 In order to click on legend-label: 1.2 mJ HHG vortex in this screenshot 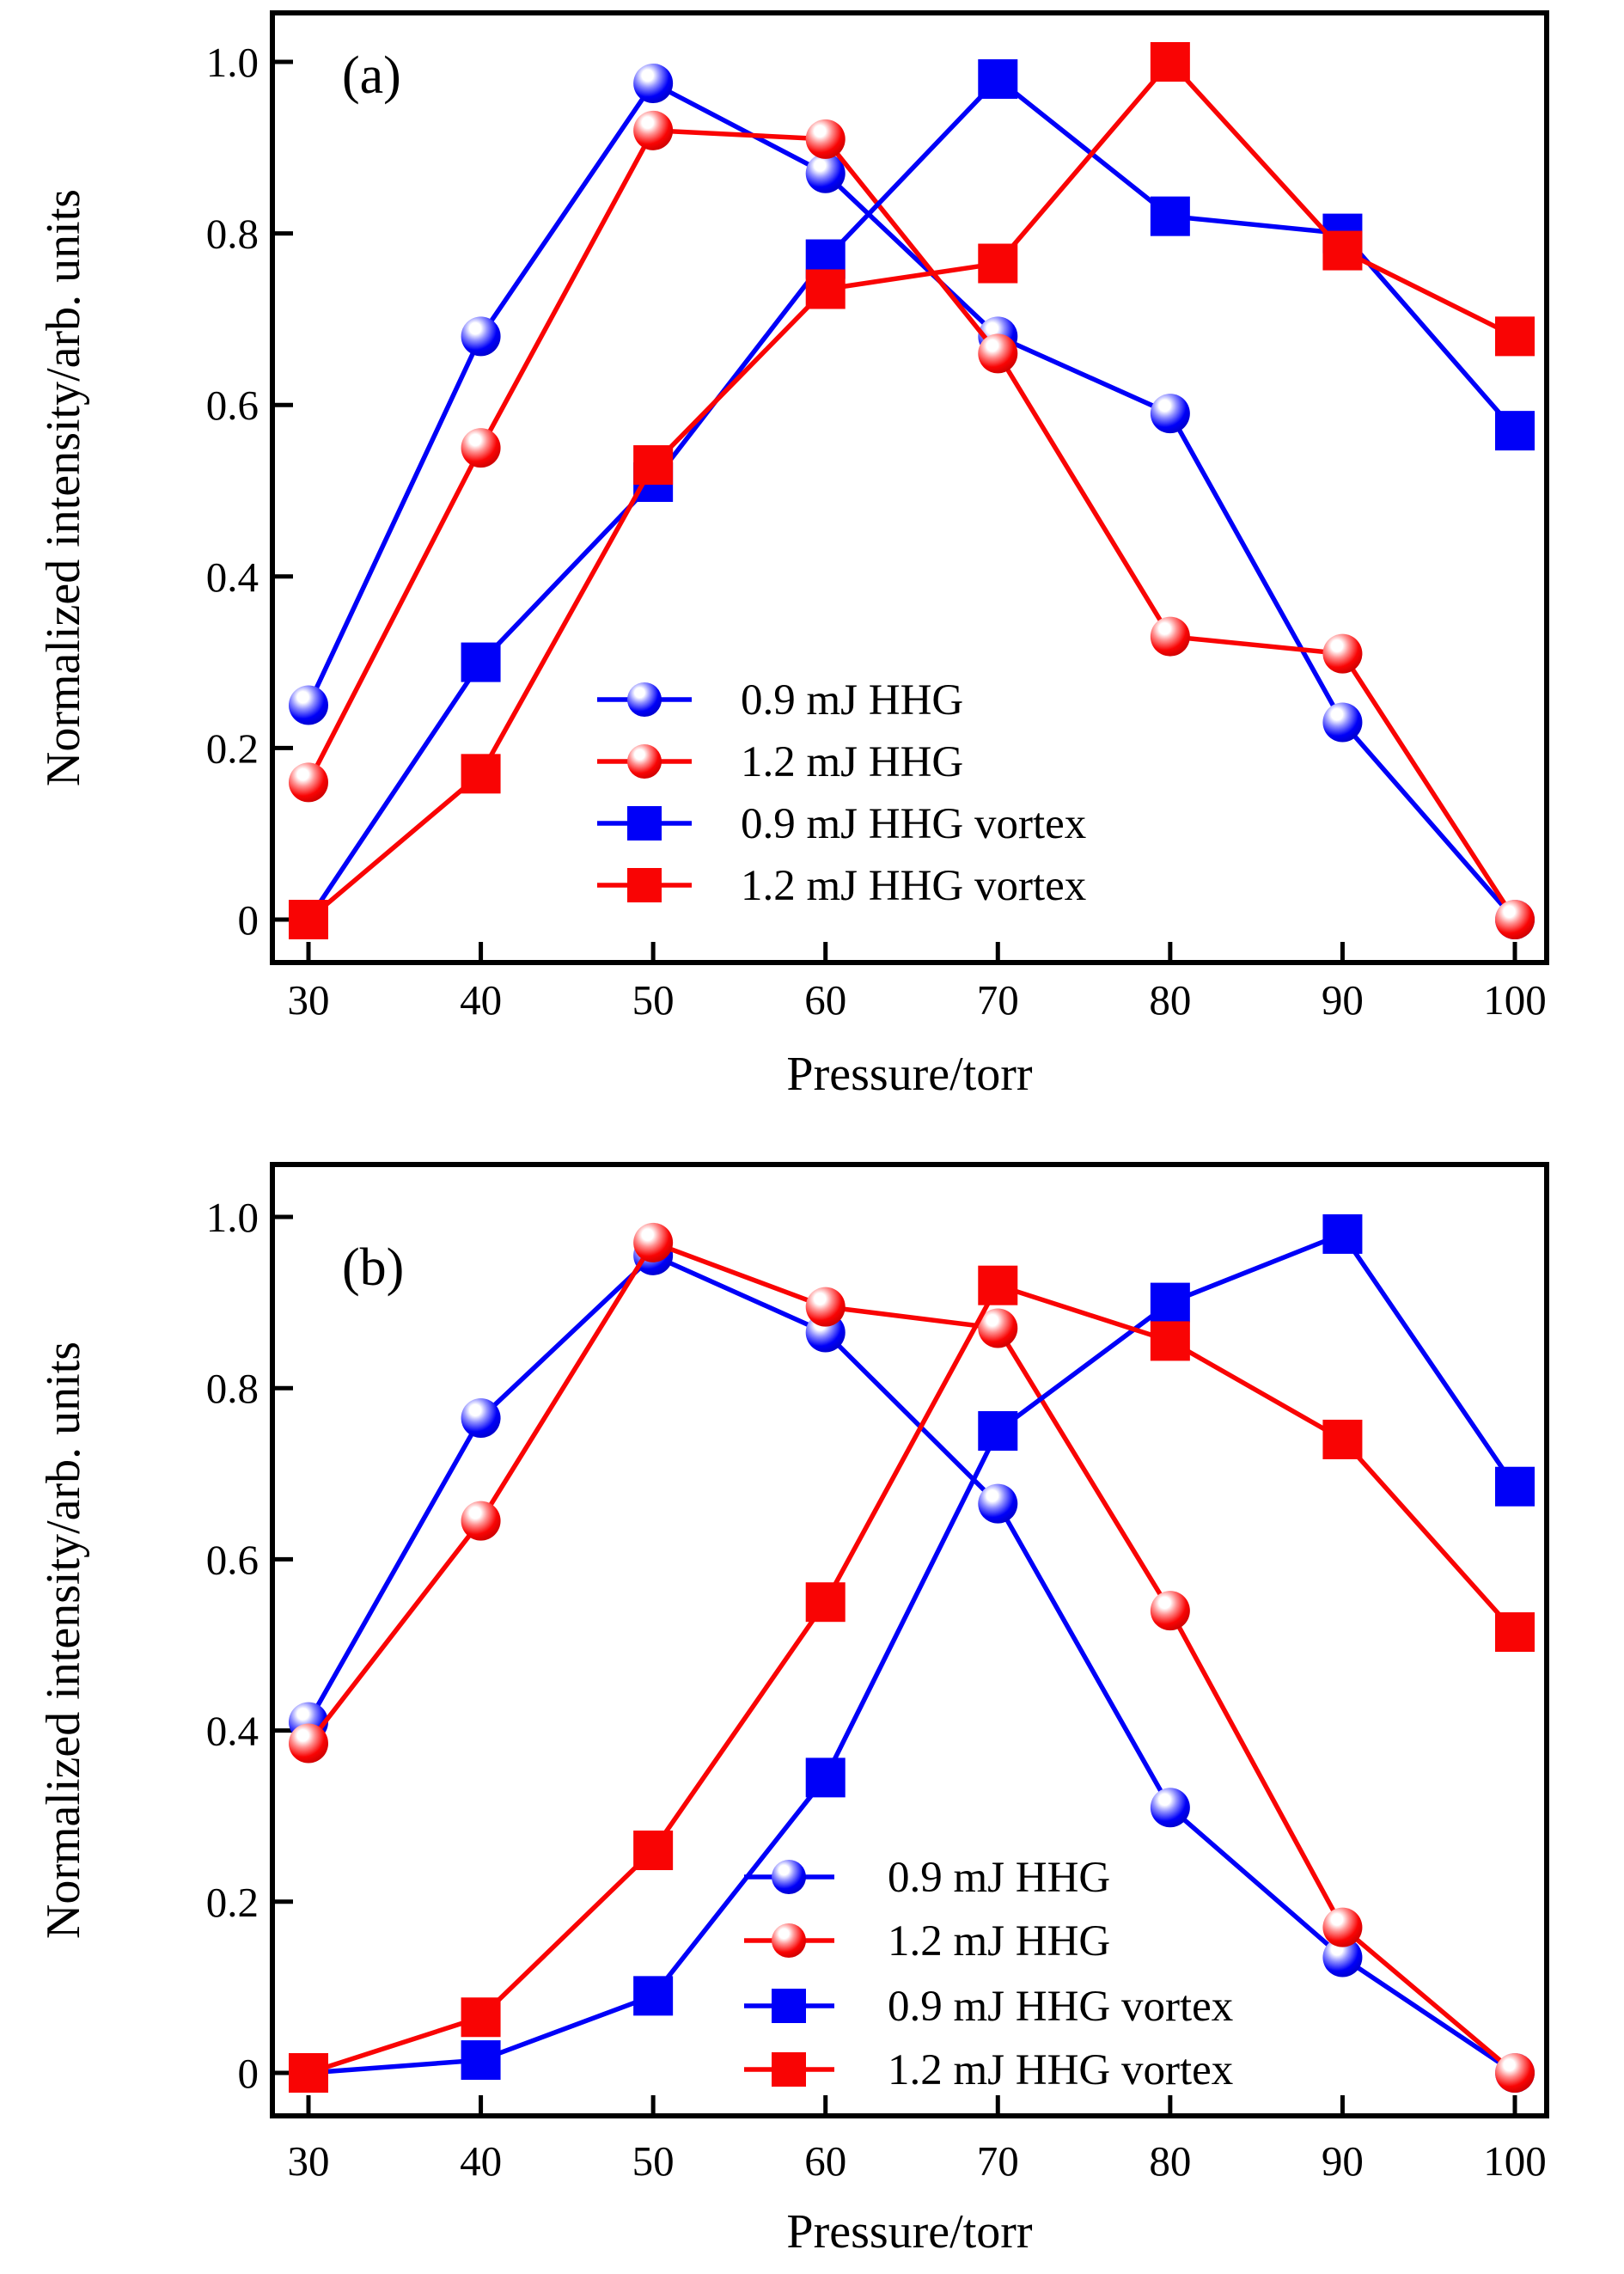, I will do `click(1060, 2070)`.